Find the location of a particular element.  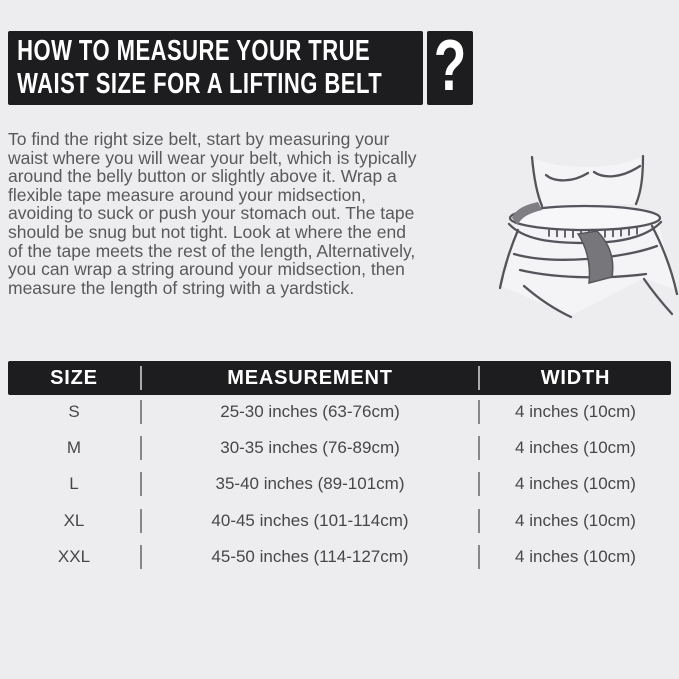

tape-band is located at coordinates (585, 218).